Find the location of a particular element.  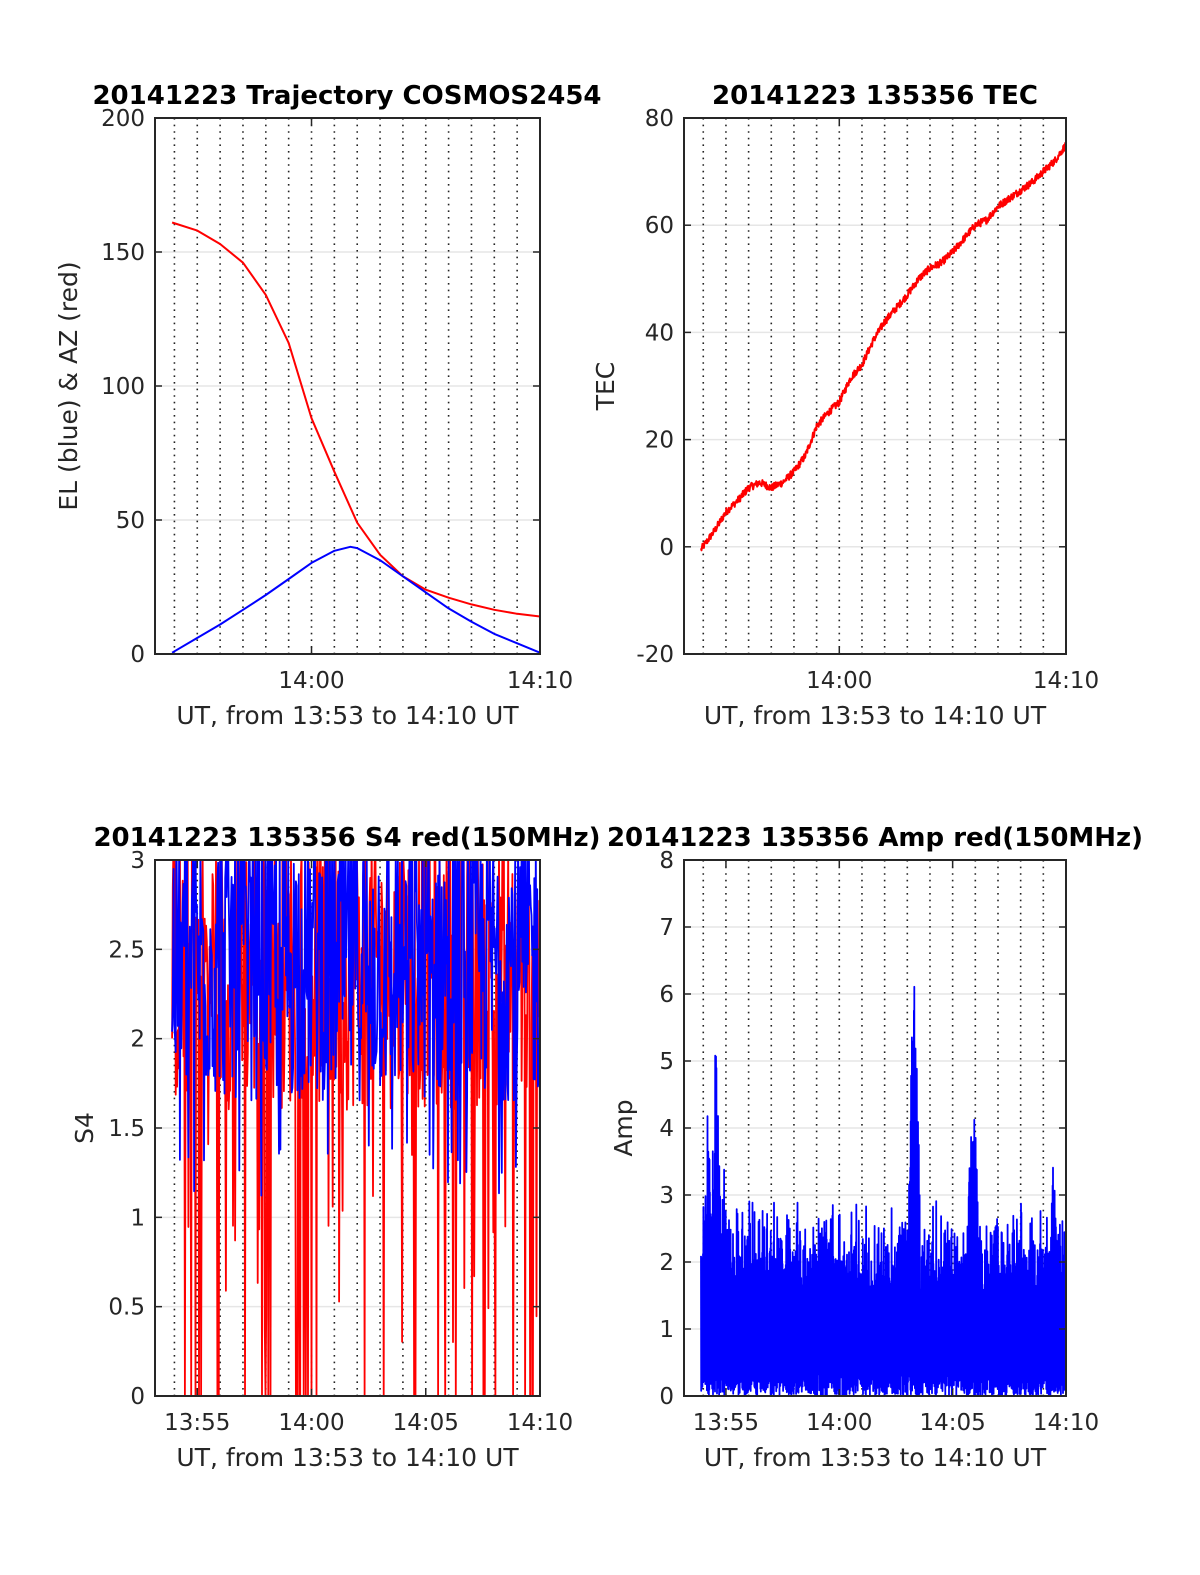

y-tick-label: 0.5 is located at coordinates (126, 1308).